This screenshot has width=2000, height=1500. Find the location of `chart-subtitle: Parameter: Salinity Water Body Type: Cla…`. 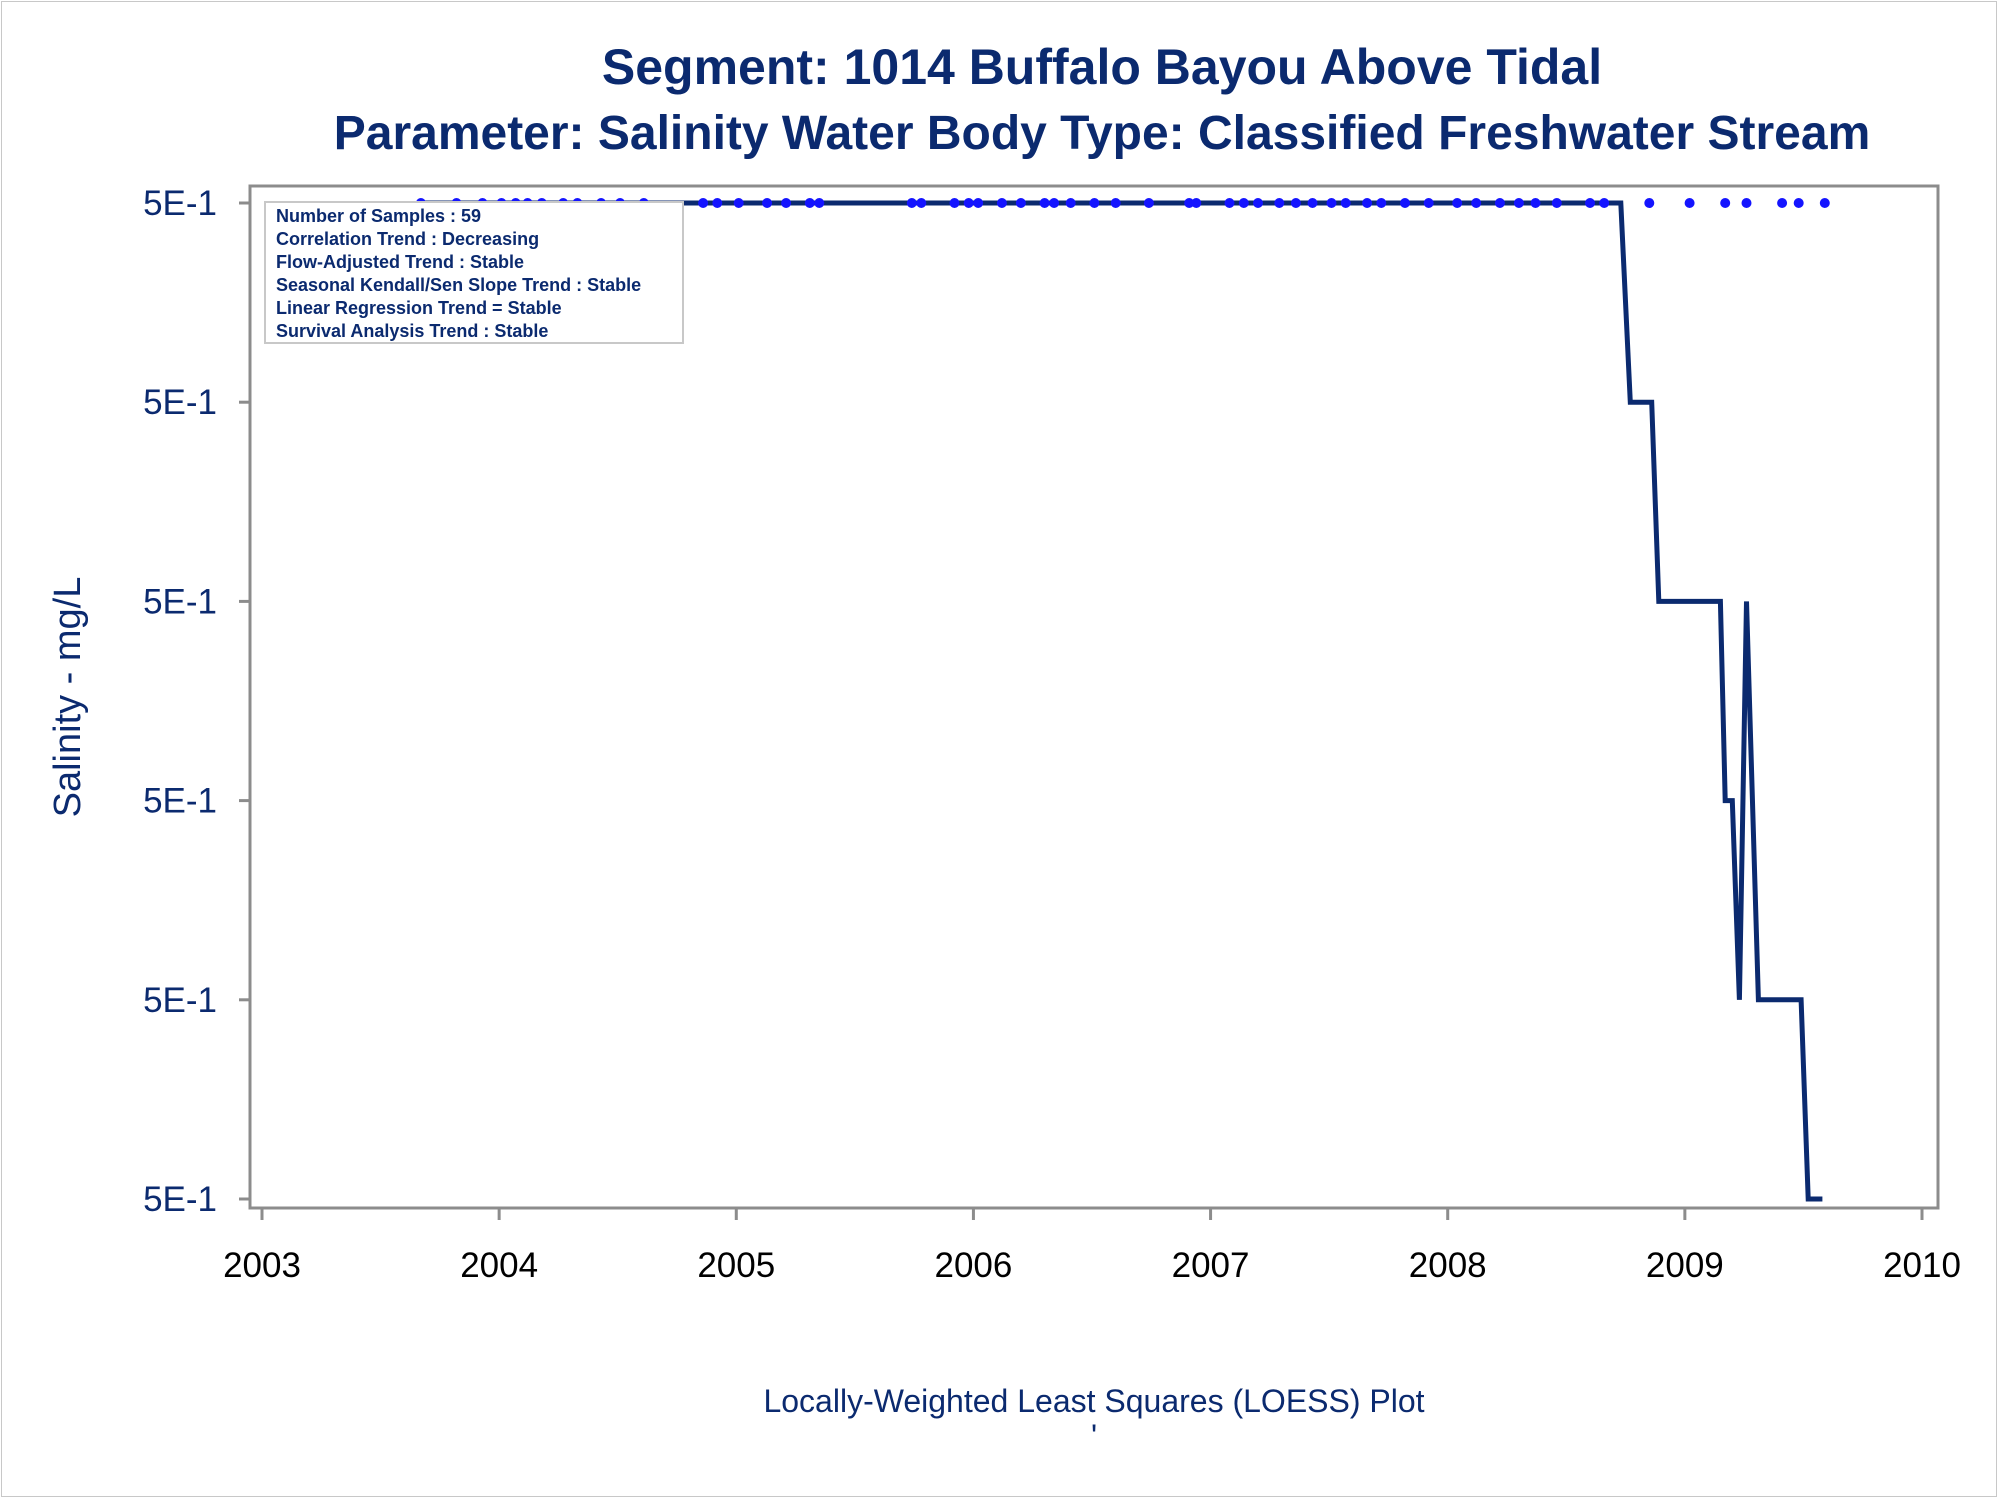

chart-subtitle: Parameter: Salinity Water Body Type: Cla… is located at coordinates (1102, 133).